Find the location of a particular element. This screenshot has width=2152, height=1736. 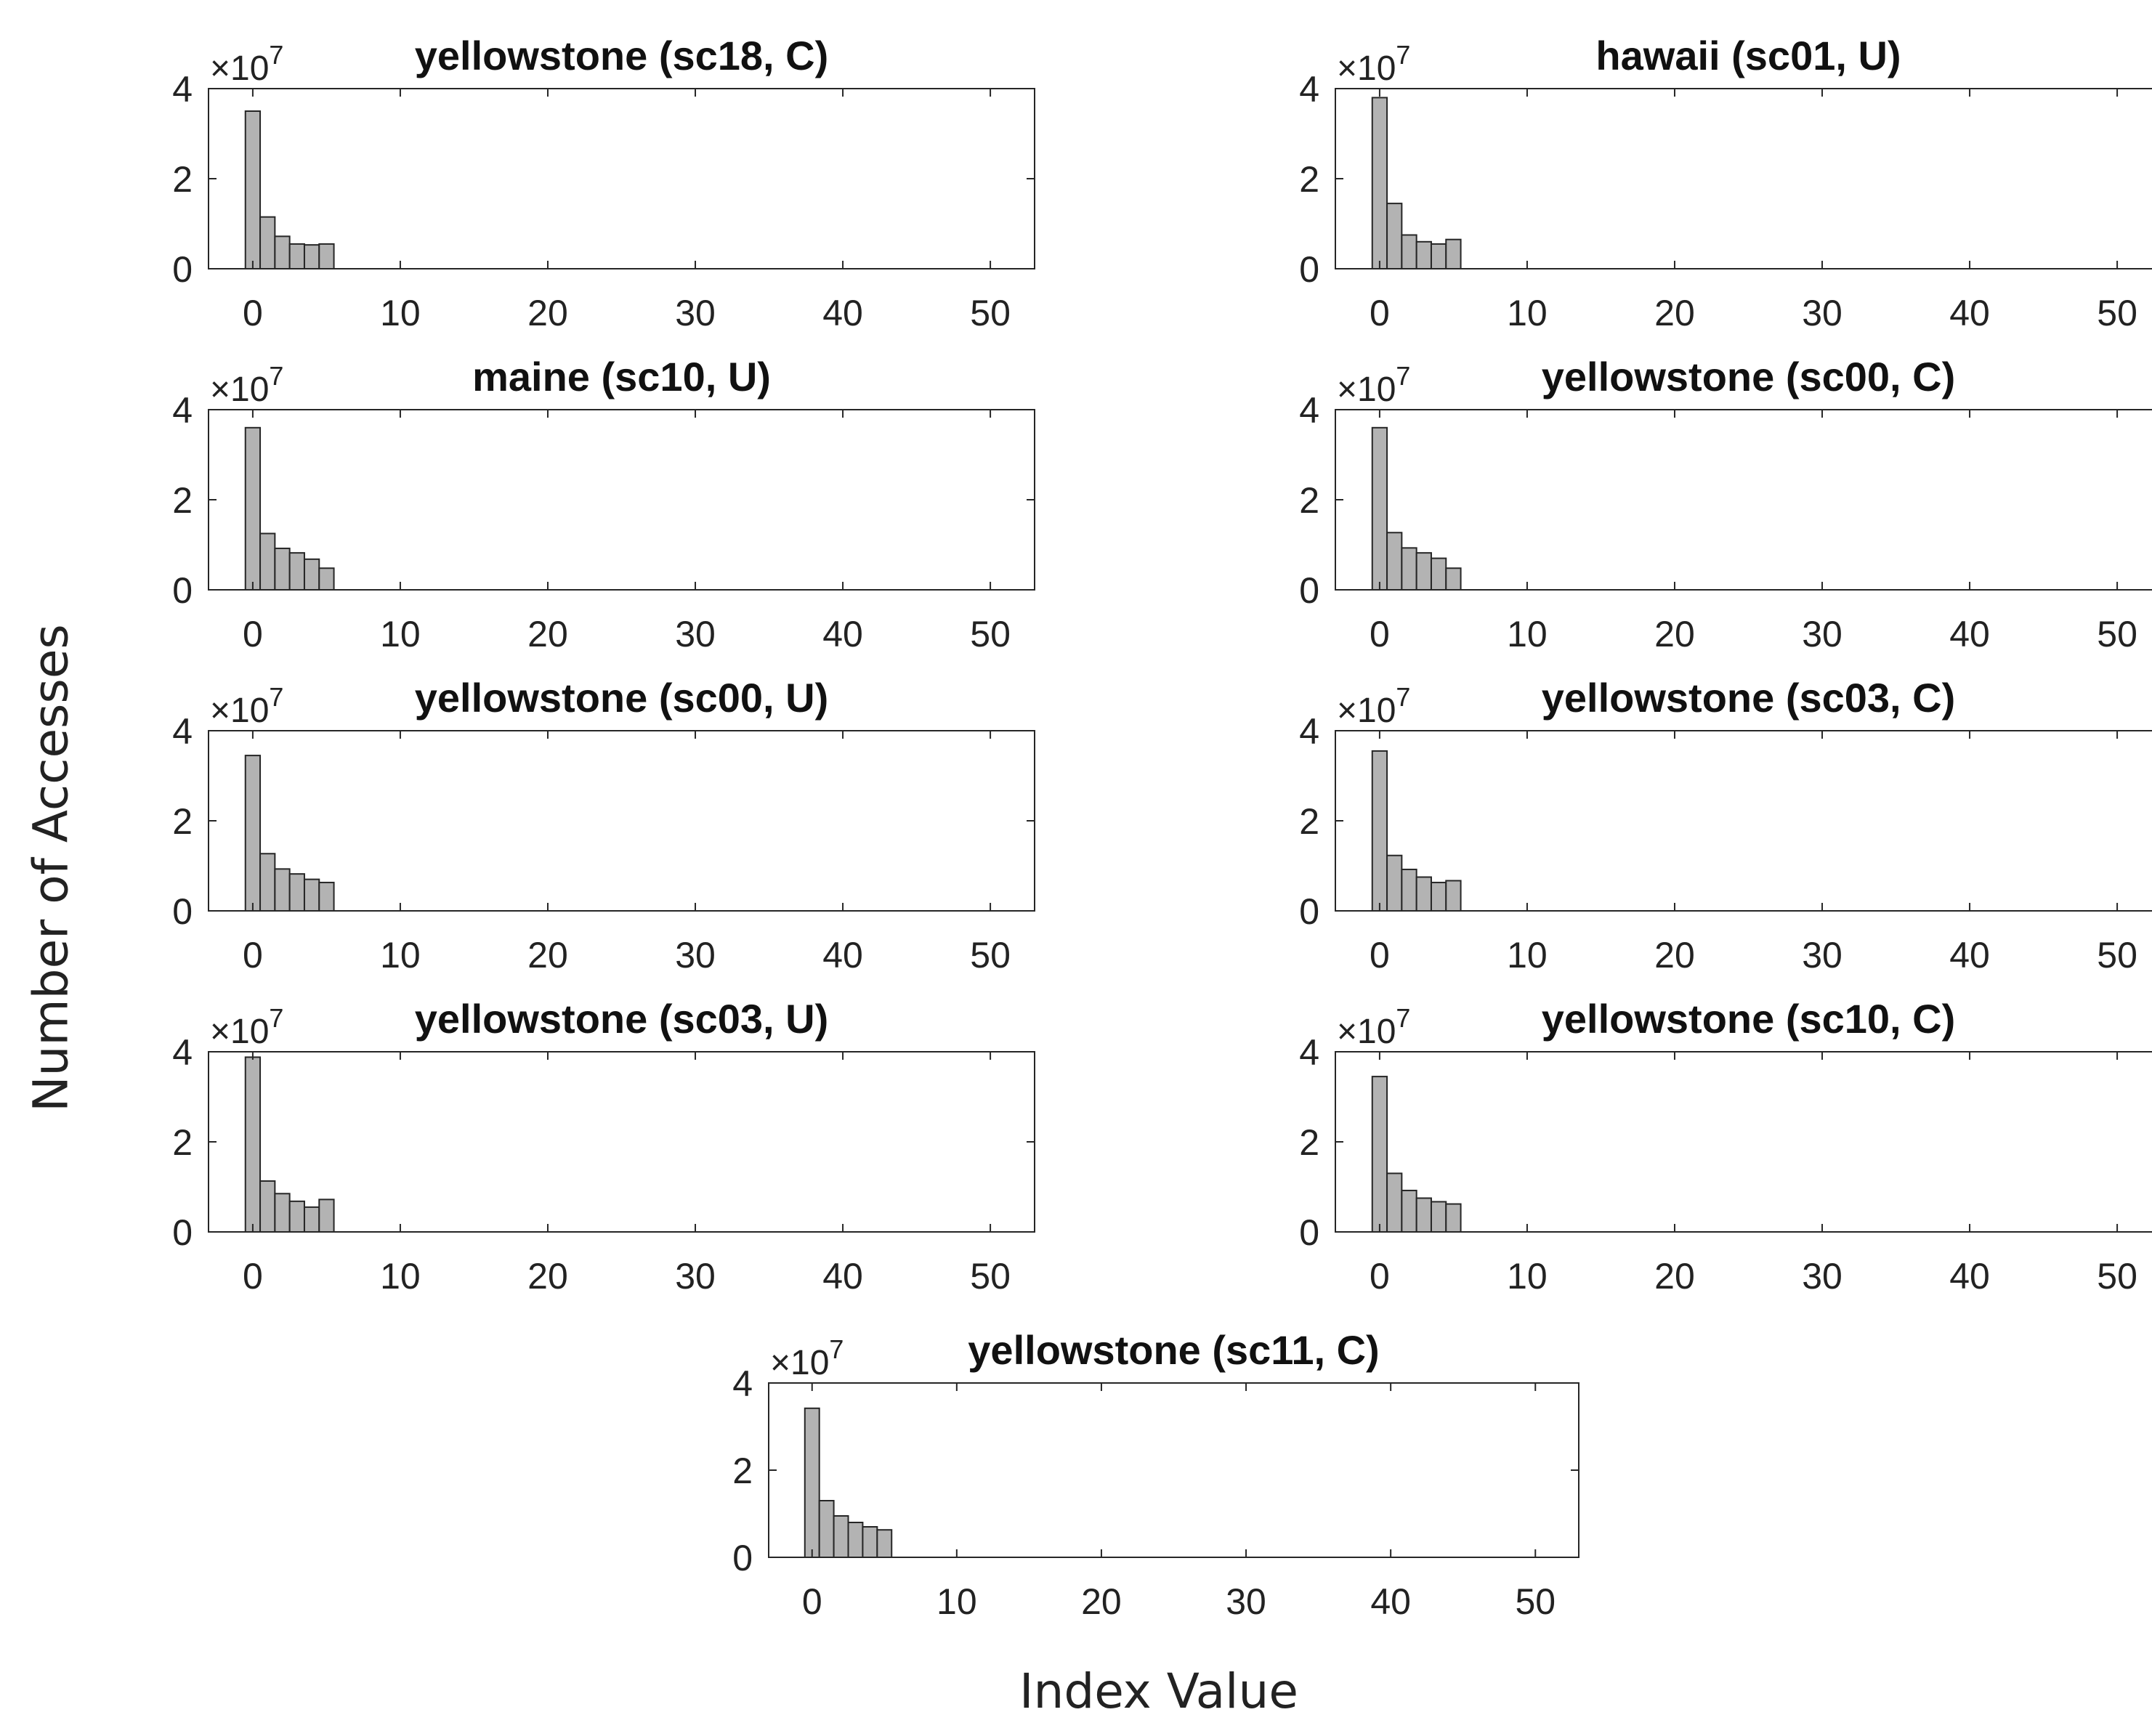

chart-title: hawaii (sc01, U) is located at coordinates (1748, 55).